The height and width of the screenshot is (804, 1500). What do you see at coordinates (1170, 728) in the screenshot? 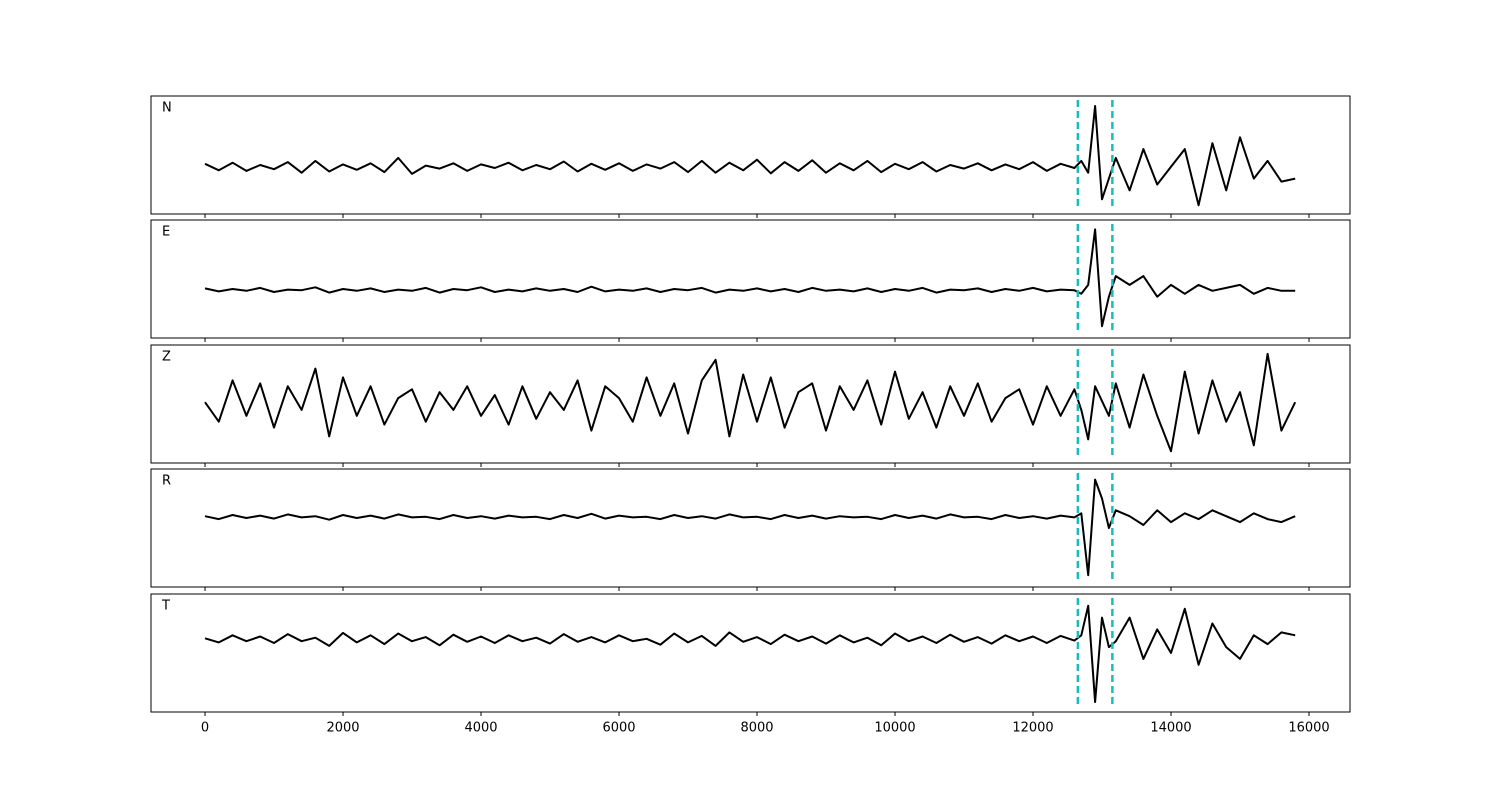
I see `x-tick-label: 14000` at bounding box center [1170, 728].